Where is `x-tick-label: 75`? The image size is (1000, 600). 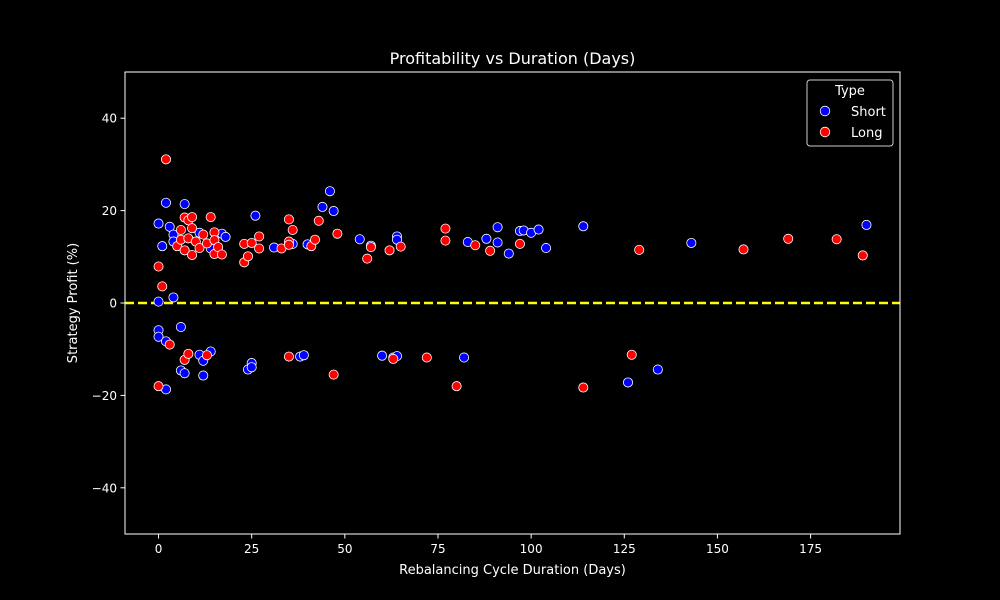
x-tick-label: 75 is located at coordinates (437, 549).